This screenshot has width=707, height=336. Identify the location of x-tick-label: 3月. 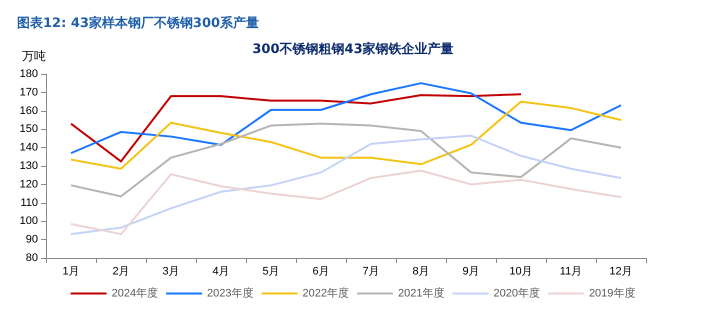
(171, 272).